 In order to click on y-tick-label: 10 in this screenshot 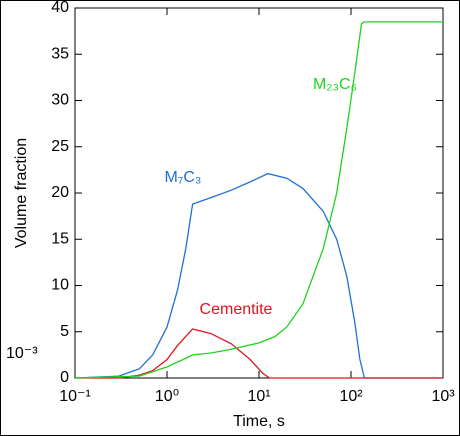, I will do `click(60, 285)`.